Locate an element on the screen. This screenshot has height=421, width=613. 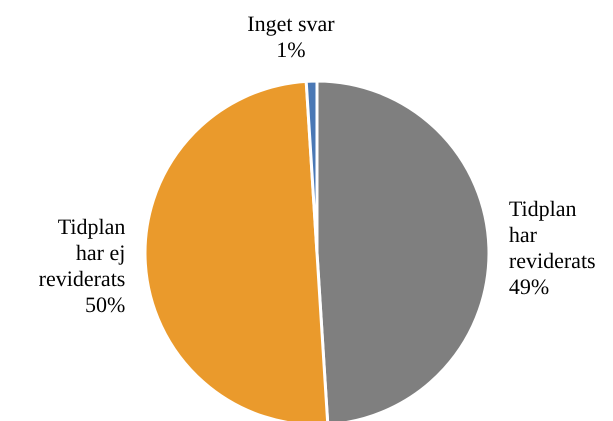
data-label: 50% is located at coordinates (105, 305).